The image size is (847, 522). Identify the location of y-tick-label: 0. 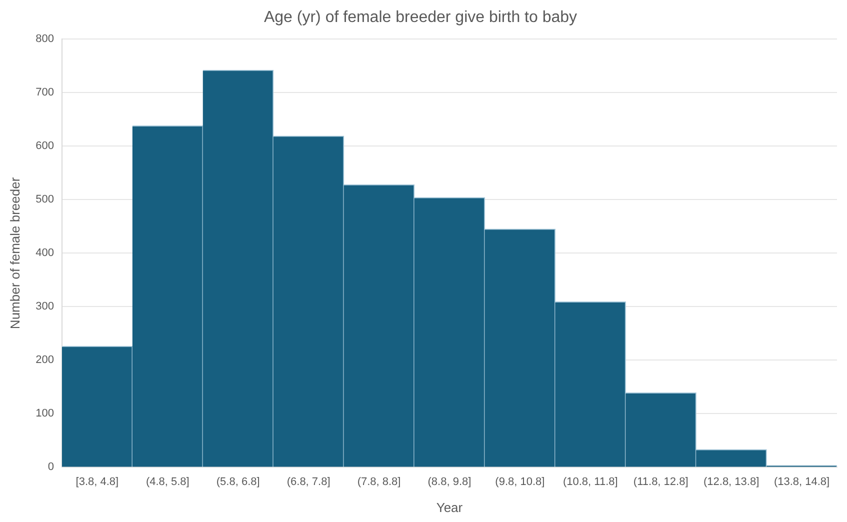
(51, 467).